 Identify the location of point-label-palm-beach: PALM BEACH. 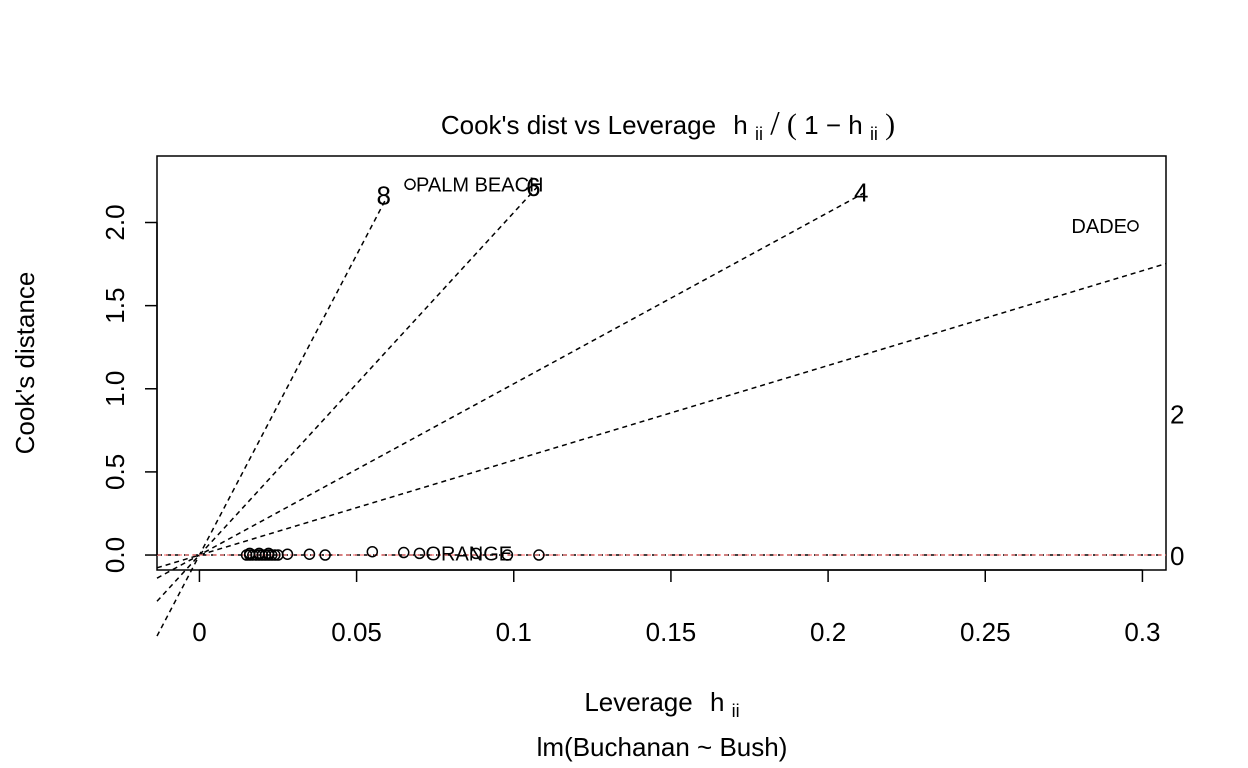
(479, 185).